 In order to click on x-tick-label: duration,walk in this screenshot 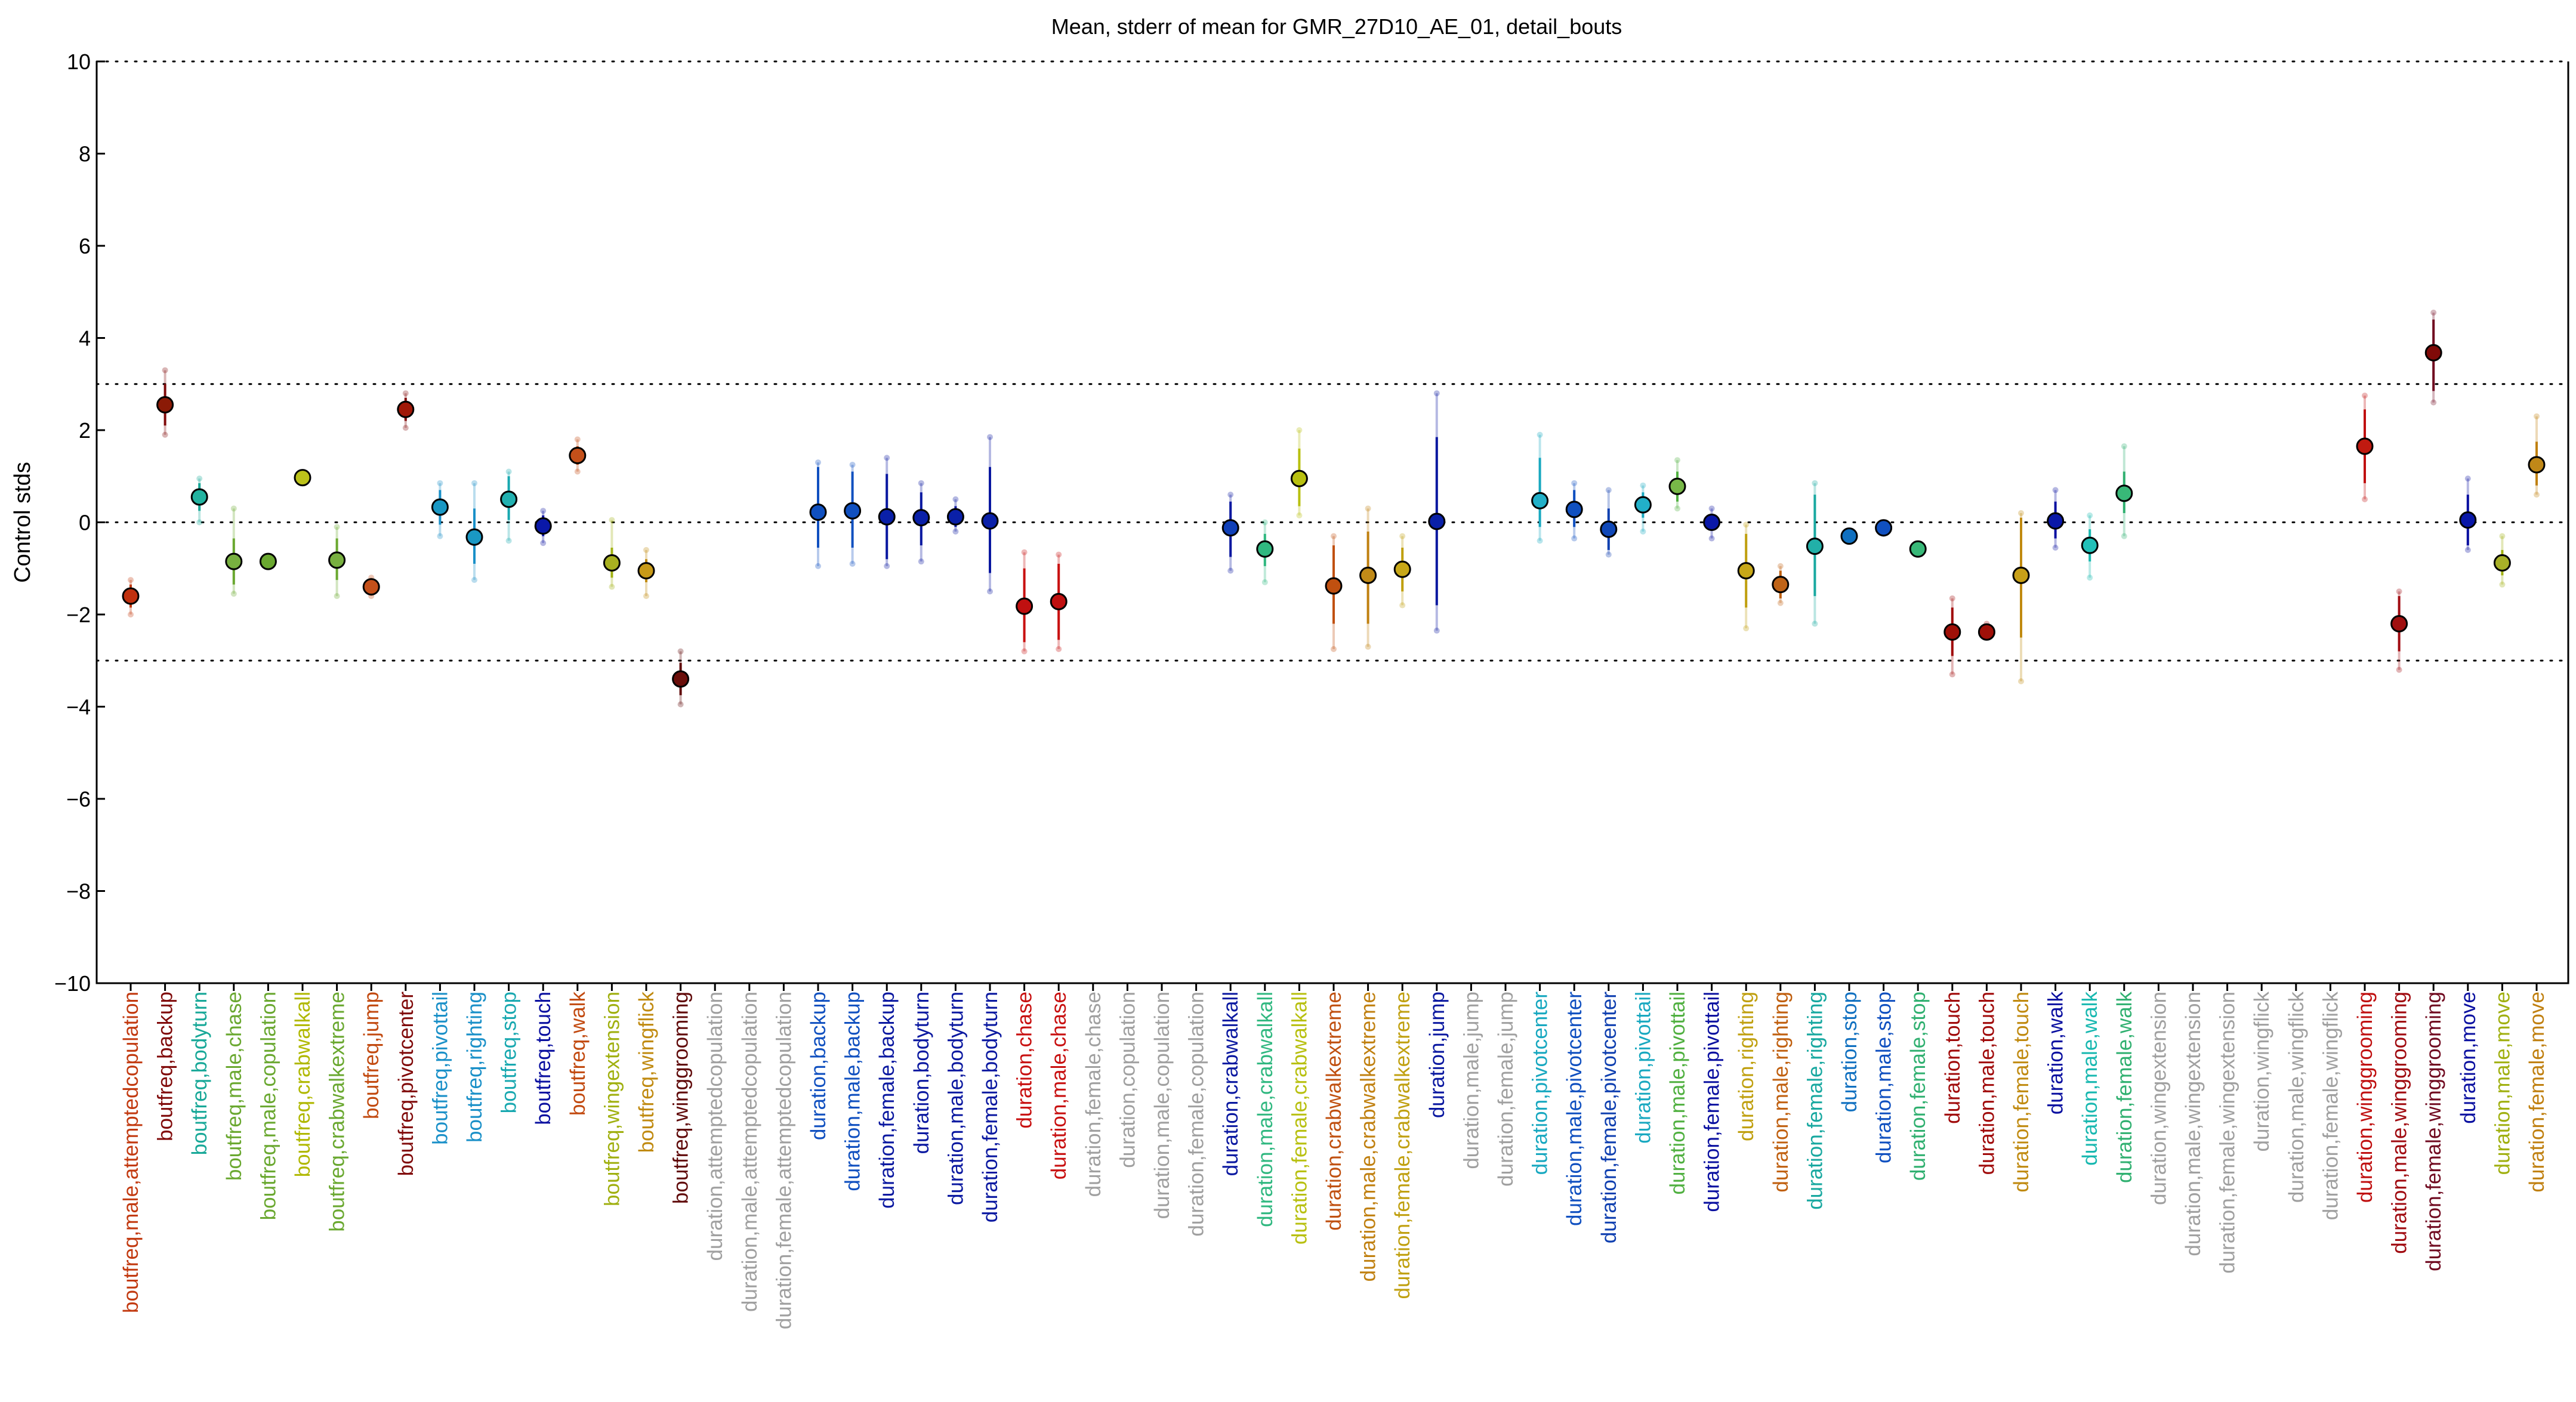, I will do `click(2056, 1053)`.